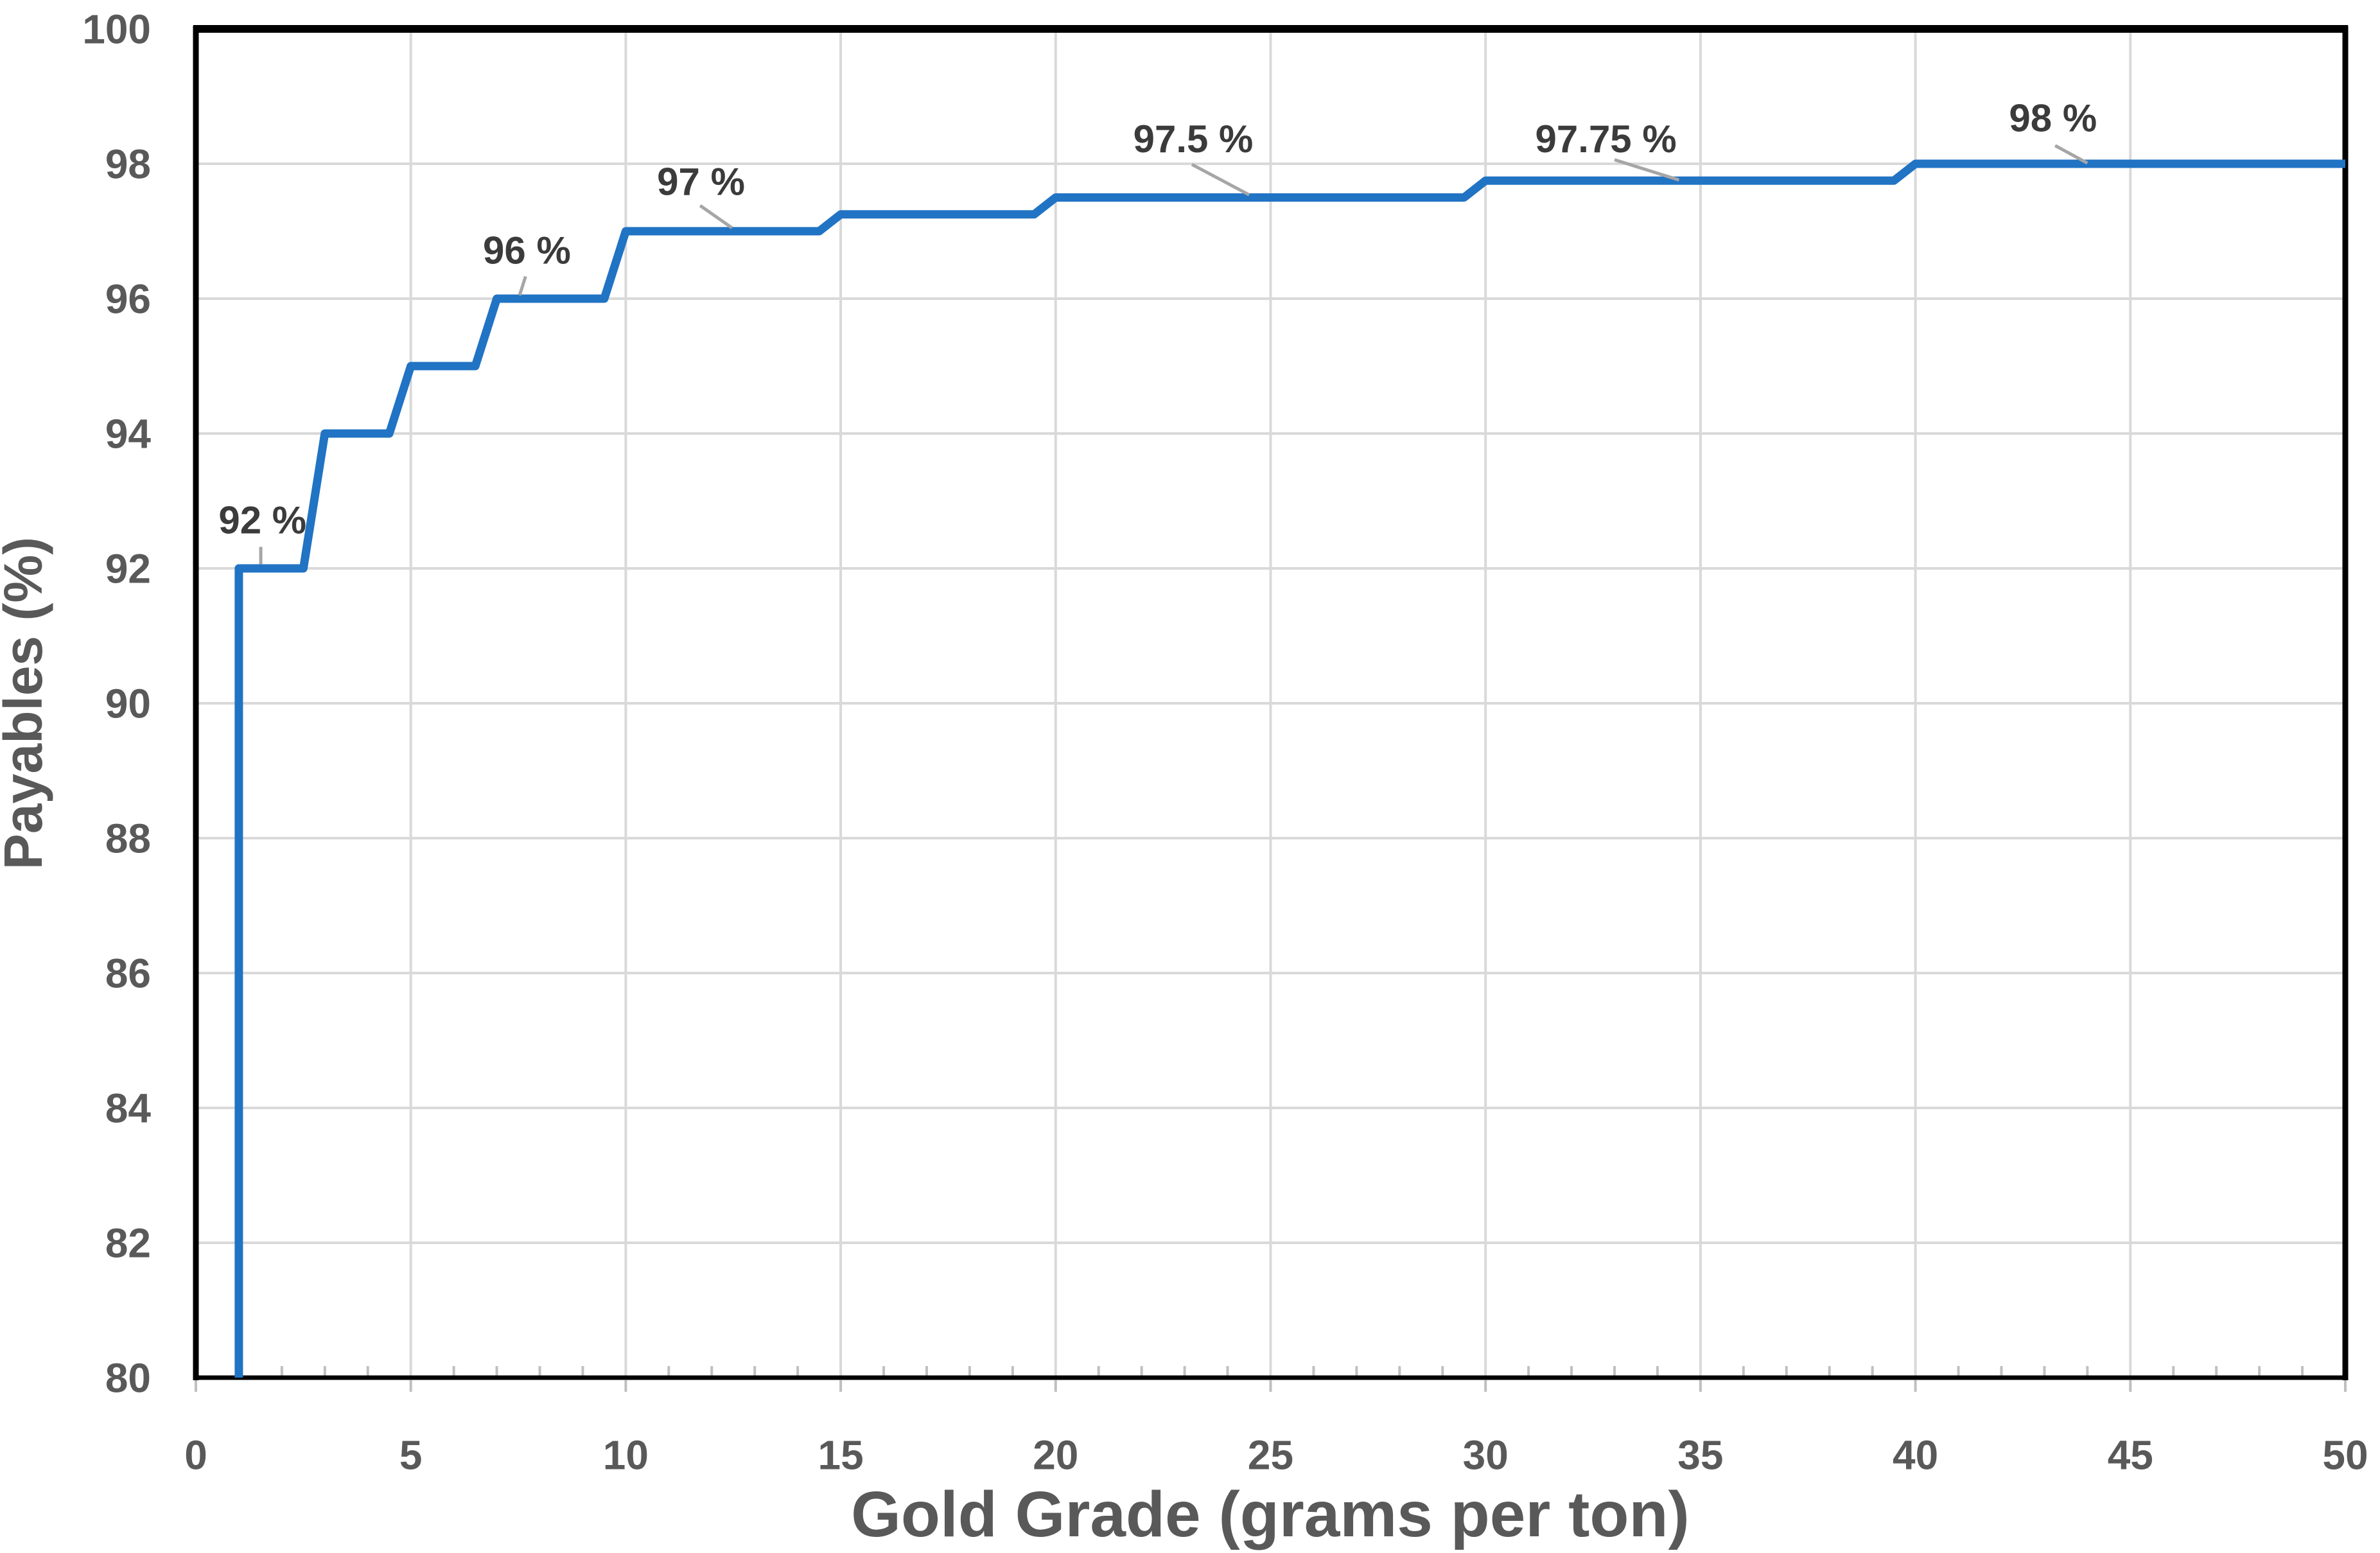  Describe the element at coordinates (1700, 1455) in the screenshot. I see `x-tick-label: 35` at that location.